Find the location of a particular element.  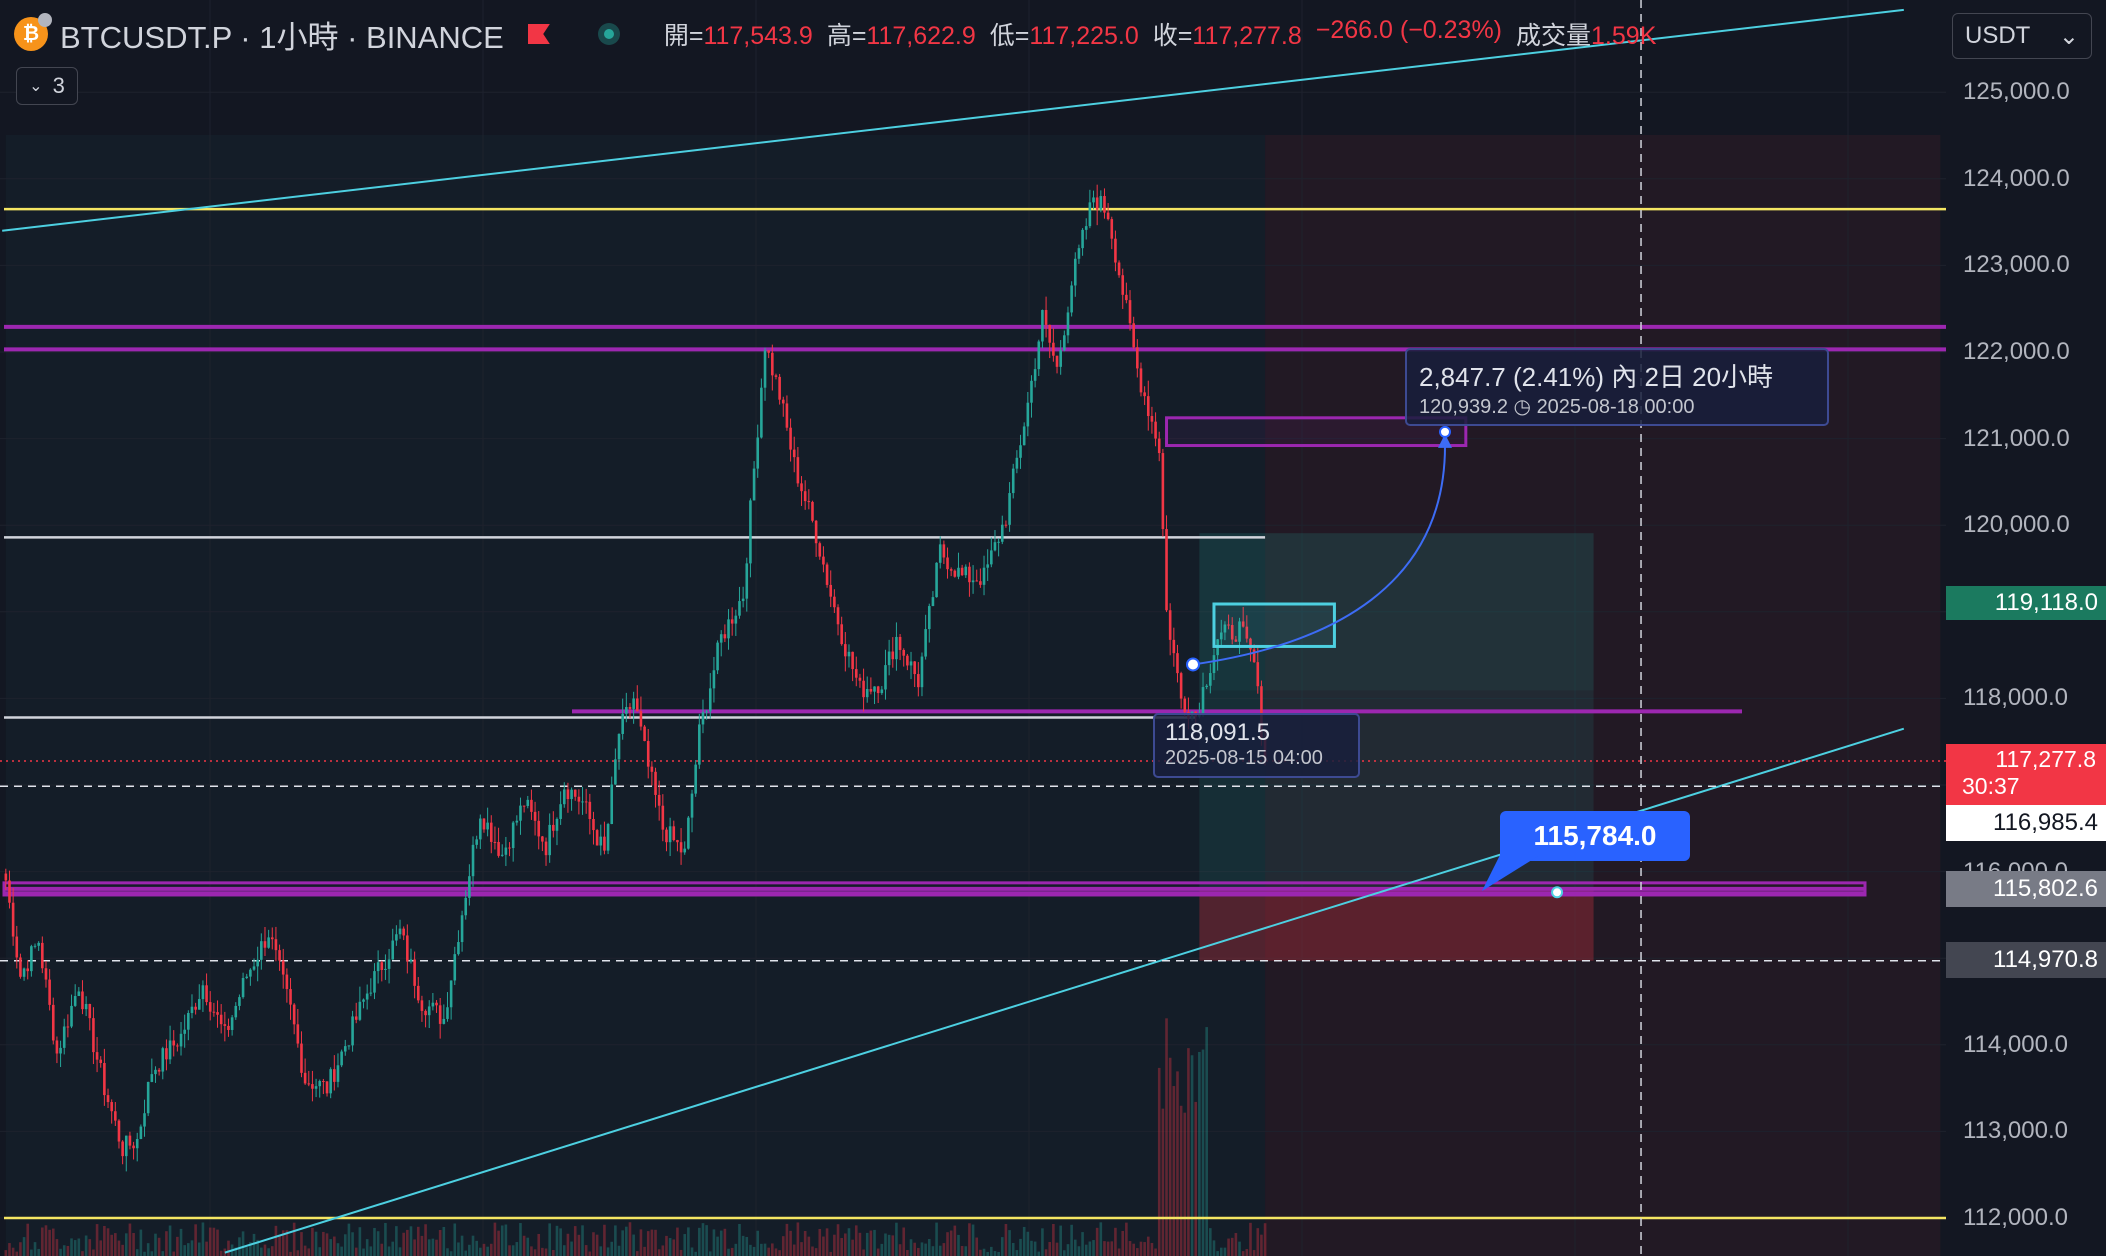

currency-select: USDT ⌄ is located at coordinates (2022, 36).